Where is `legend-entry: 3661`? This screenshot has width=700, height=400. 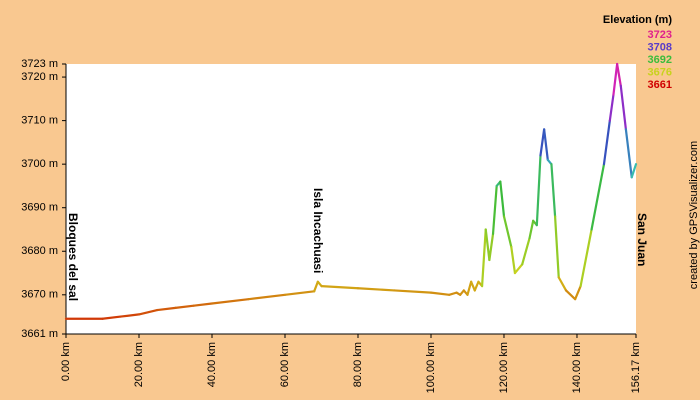 legend-entry: 3661 is located at coordinates (660, 85).